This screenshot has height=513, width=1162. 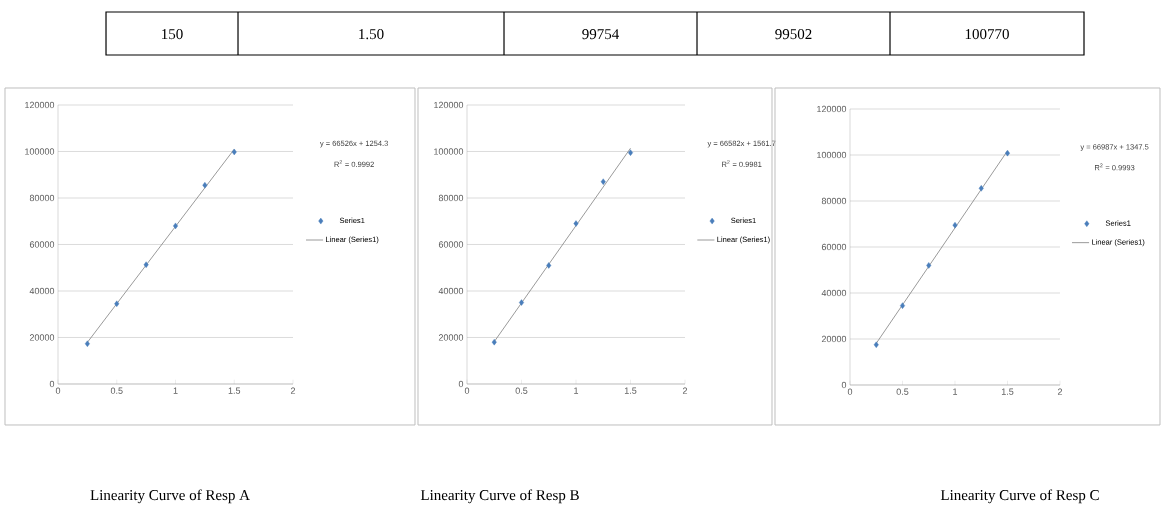 I want to click on text: Linearity Curve of Resp A, so click(x=170, y=496).